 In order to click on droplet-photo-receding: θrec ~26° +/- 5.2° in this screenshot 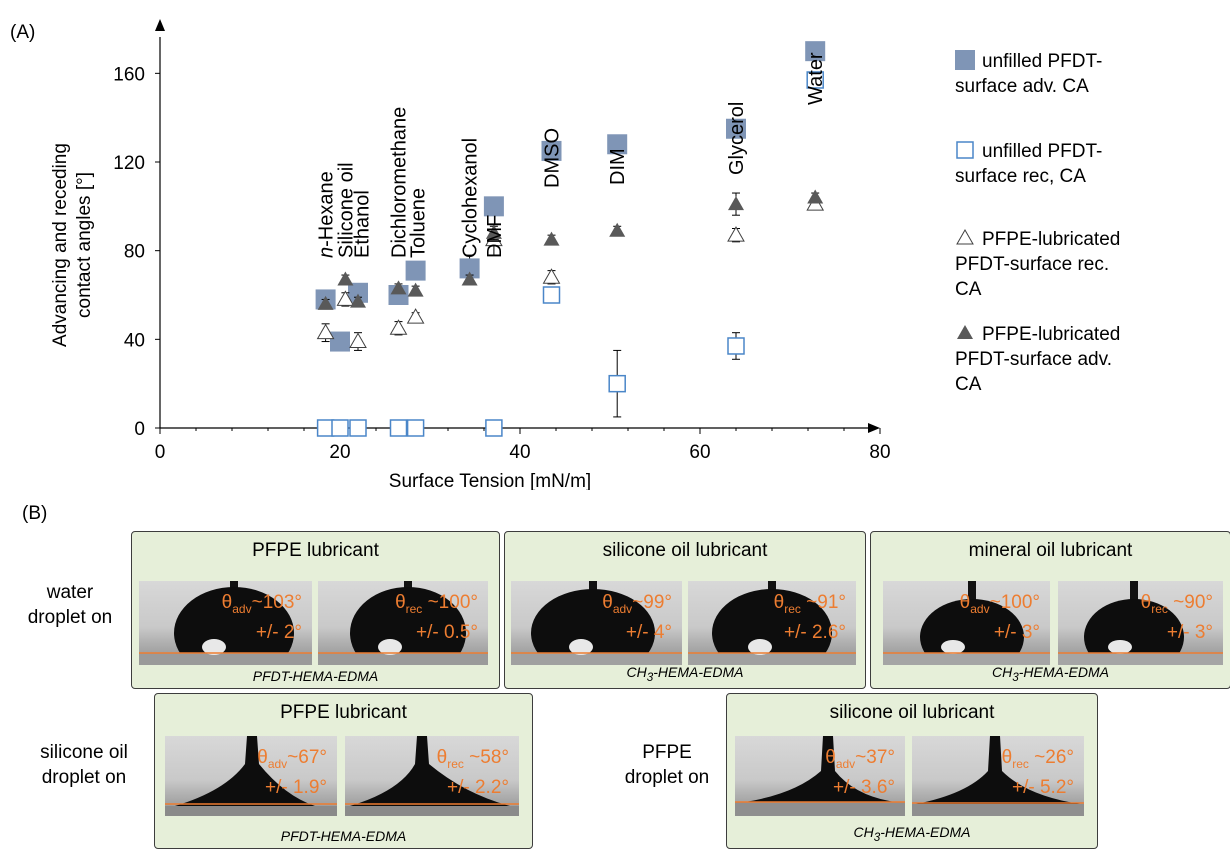, I will do `click(998, 776)`.